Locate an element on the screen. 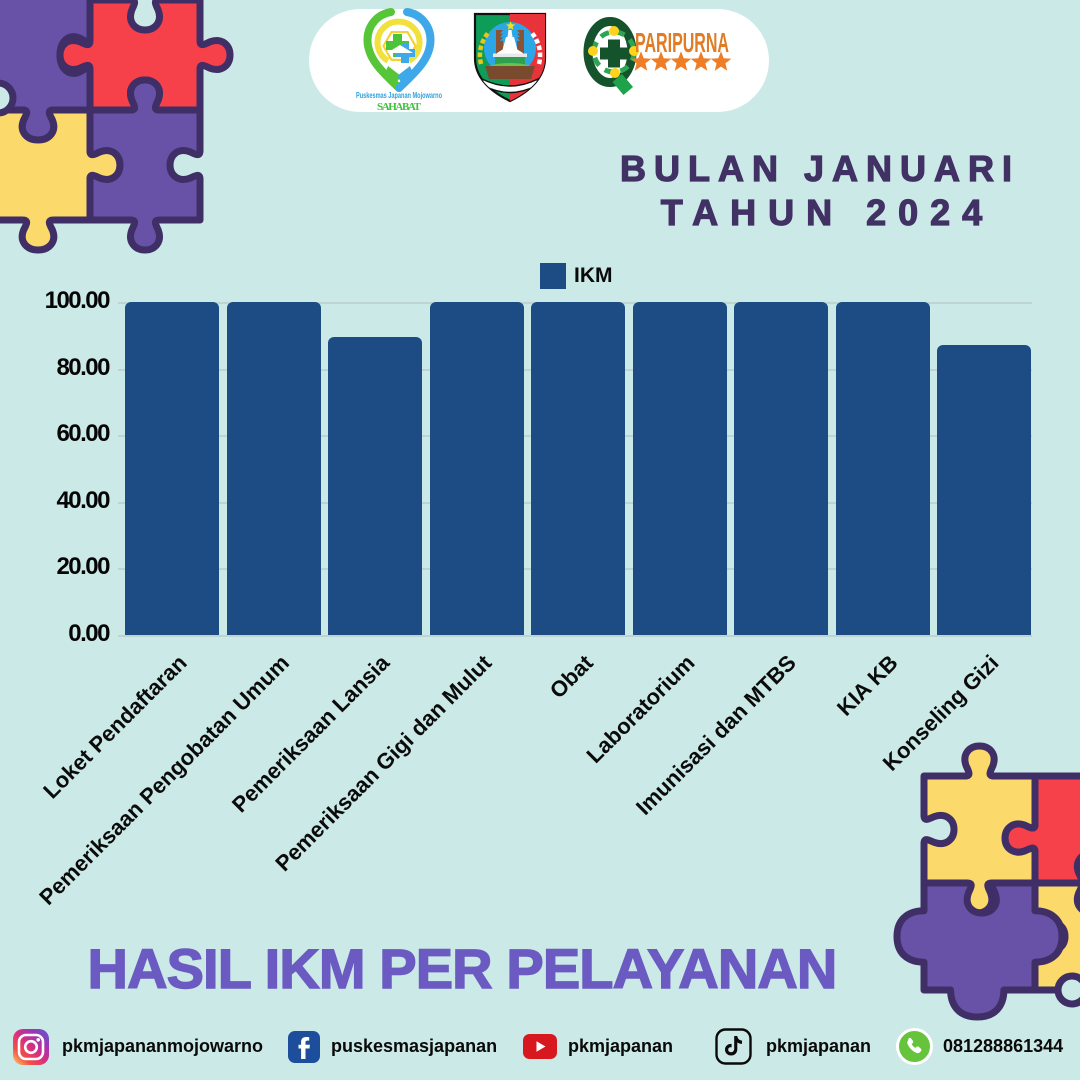 This screenshot has width=1080, height=1080. svg-text: SAHABAT is located at coordinates (399, 106).